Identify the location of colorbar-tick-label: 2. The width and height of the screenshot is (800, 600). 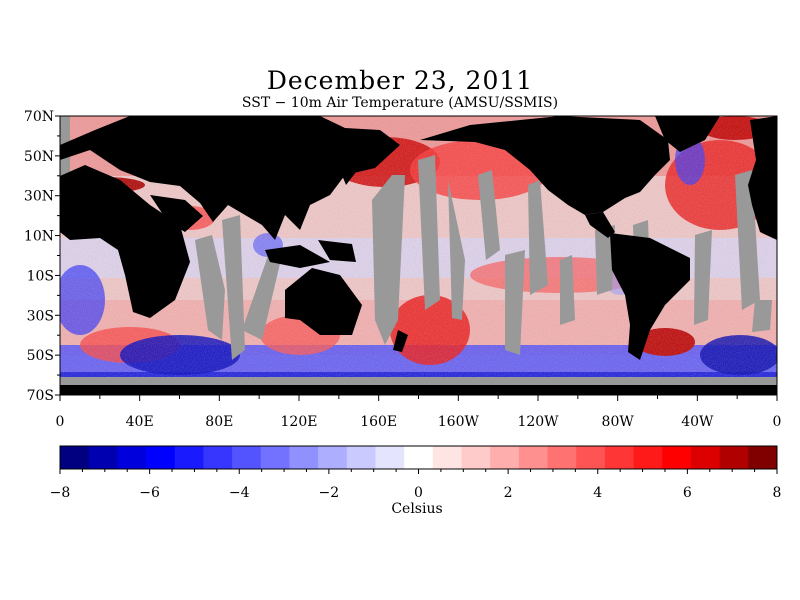
(508, 493).